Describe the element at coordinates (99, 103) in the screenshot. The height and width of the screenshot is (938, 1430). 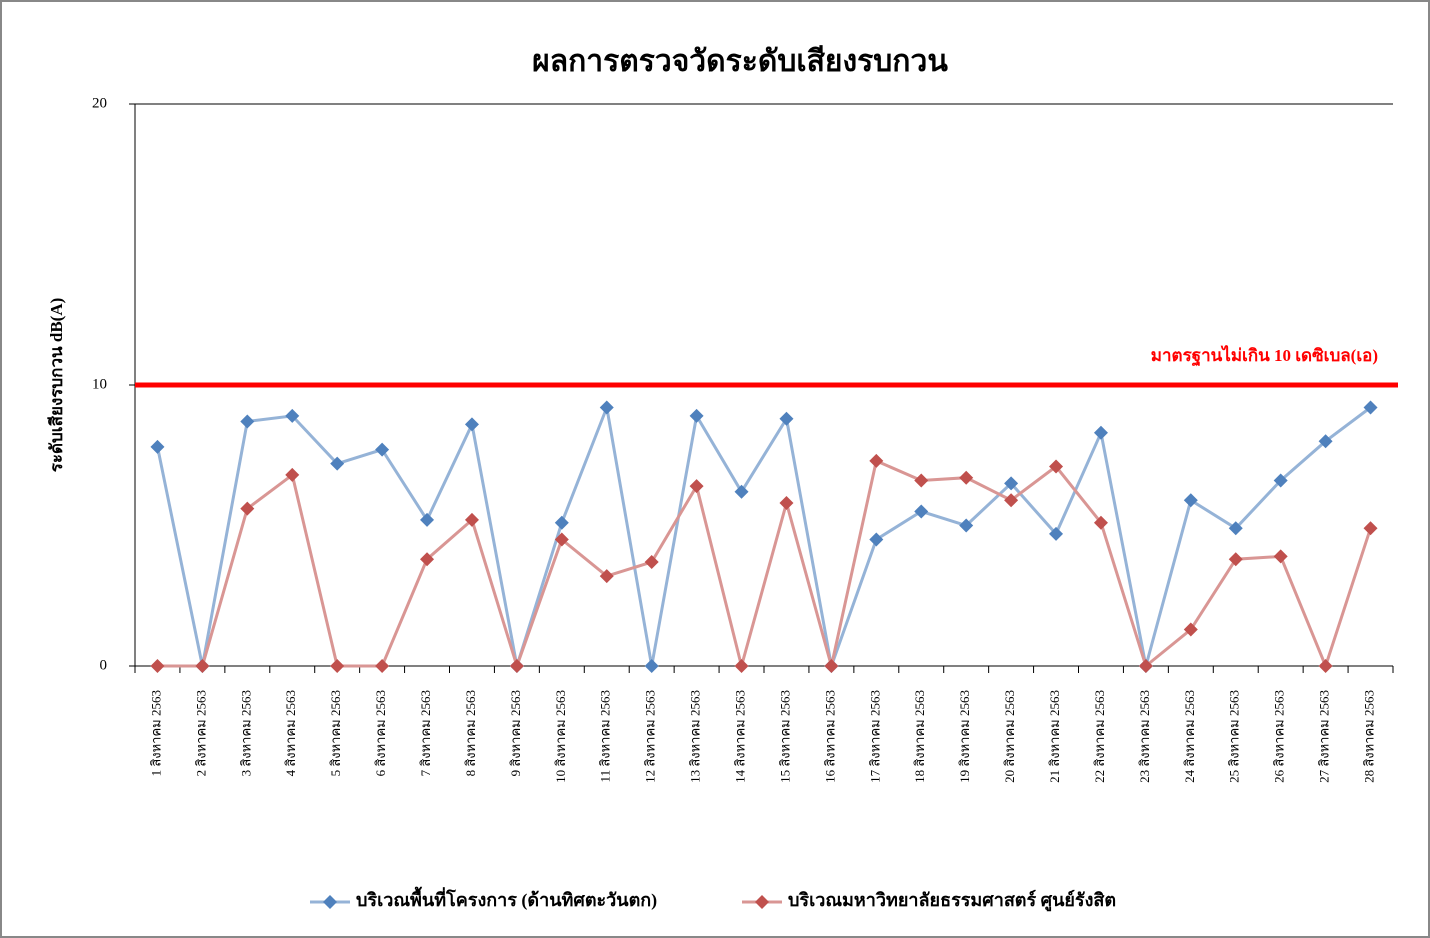
I see `y-tick-label: 20` at that location.